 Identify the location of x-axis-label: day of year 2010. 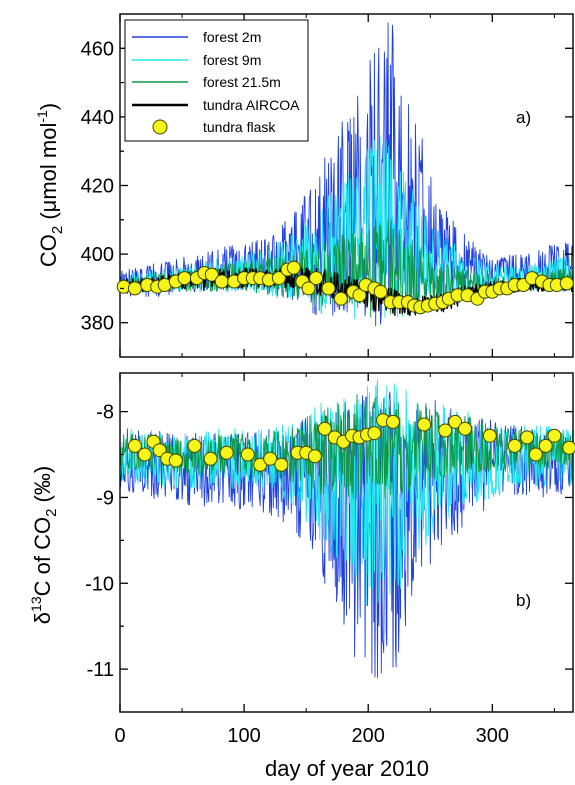
(347, 768).